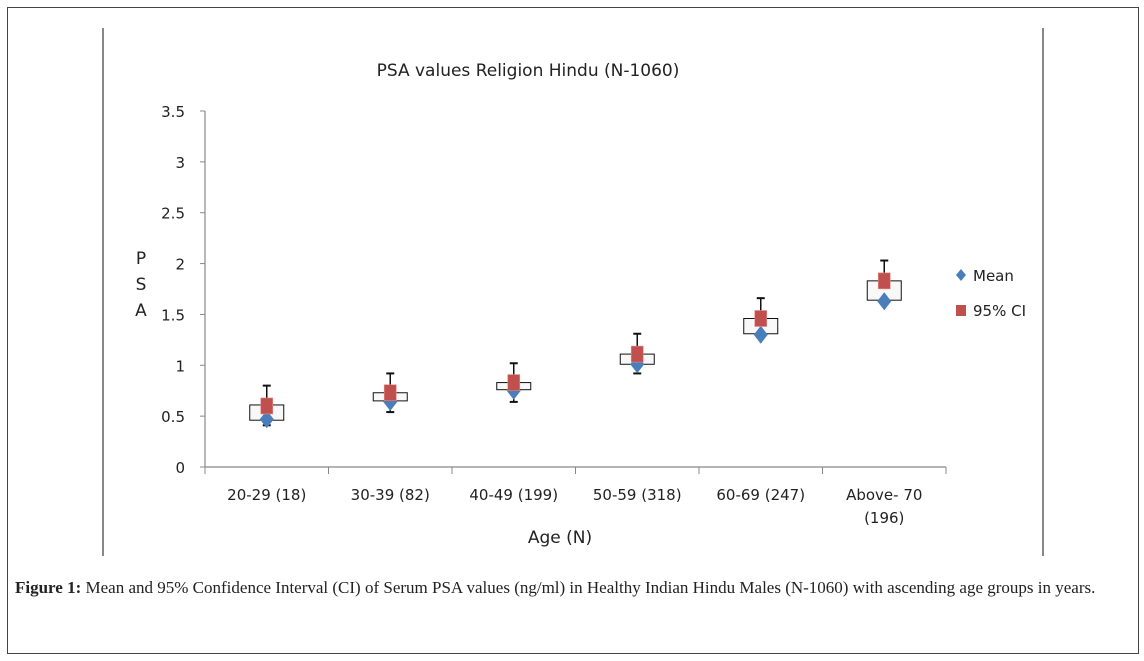 This screenshot has height=661, width=1144. Describe the element at coordinates (141, 311) in the screenshot. I see `y-axis-label-letter: A` at that location.